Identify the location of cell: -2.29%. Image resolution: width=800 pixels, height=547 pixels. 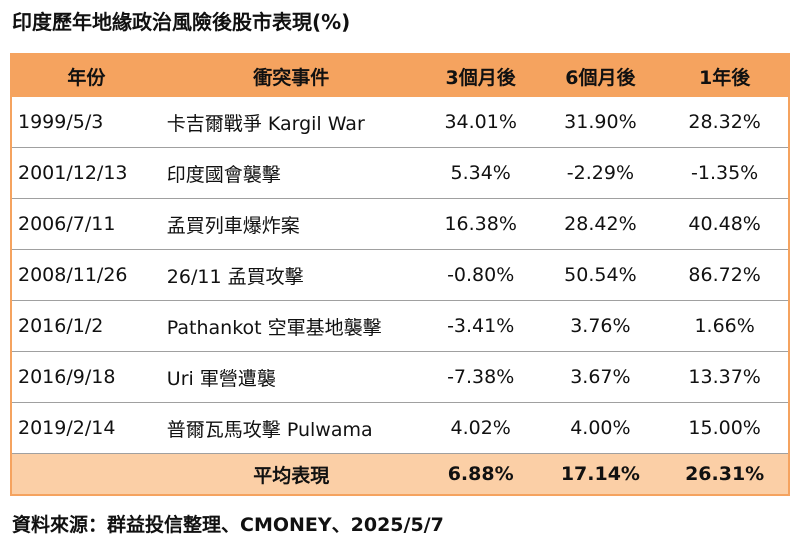
(600, 173).